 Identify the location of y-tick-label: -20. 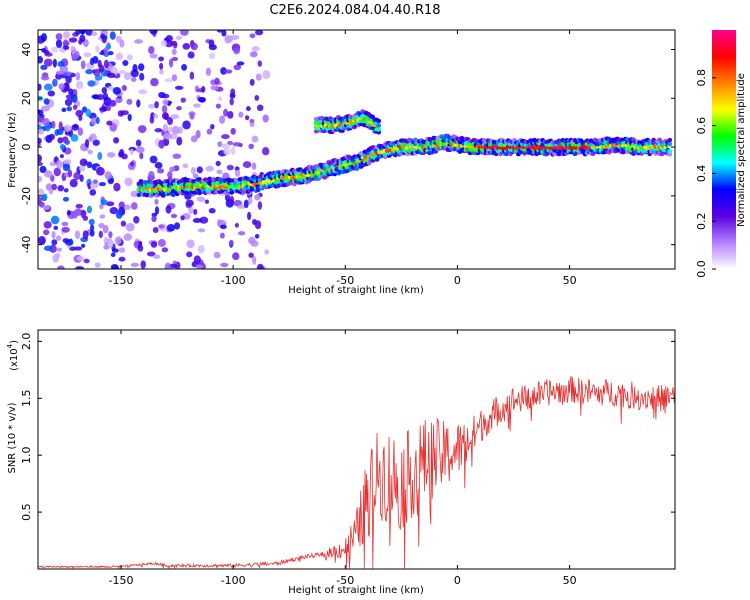
(26, 196).